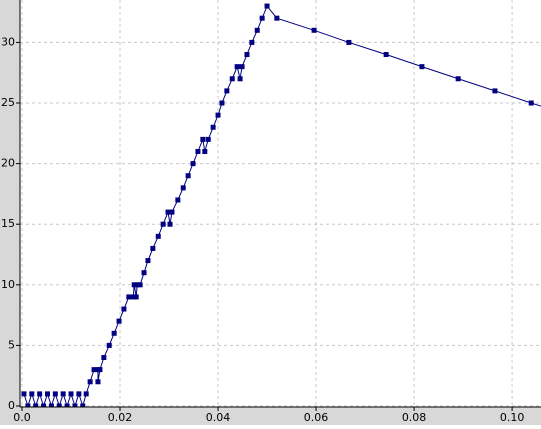  What do you see at coordinates (8, 223) in the screenshot?
I see `y-tick-label: 15` at bounding box center [8, 223].